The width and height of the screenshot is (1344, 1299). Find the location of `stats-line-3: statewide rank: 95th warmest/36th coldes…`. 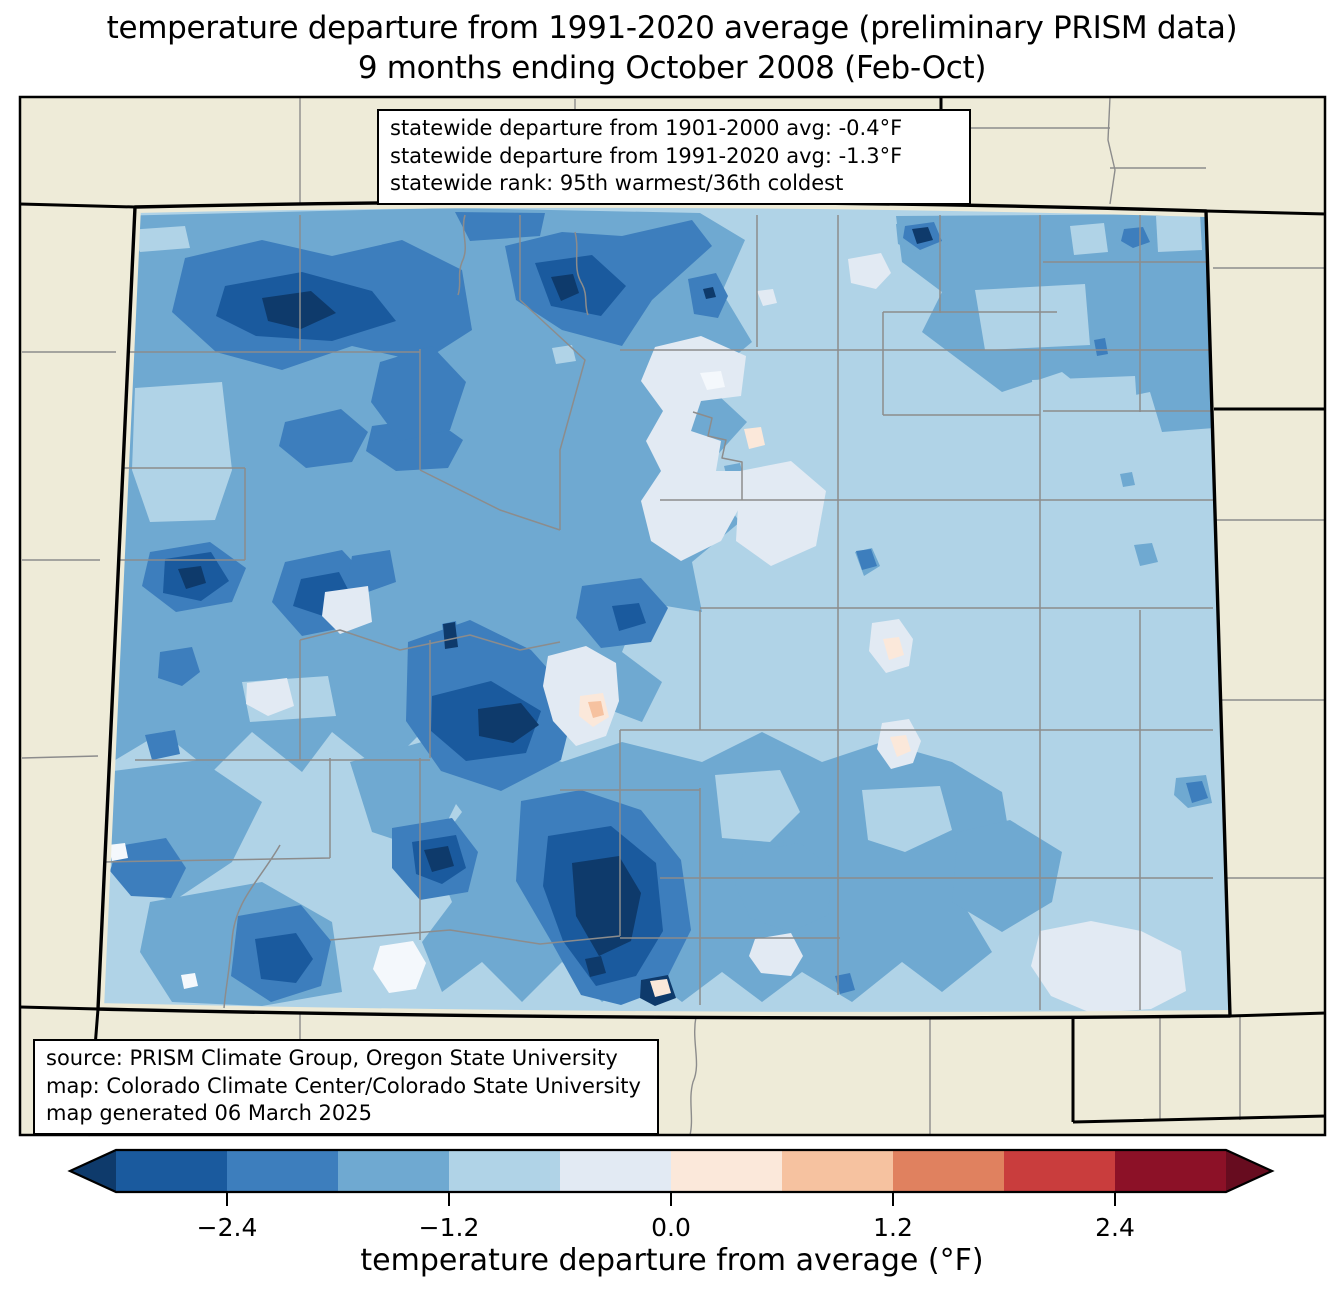

stats-line-3: statewide rank: 95th warmest/36th coldes… is located at coordinates (617, 183).